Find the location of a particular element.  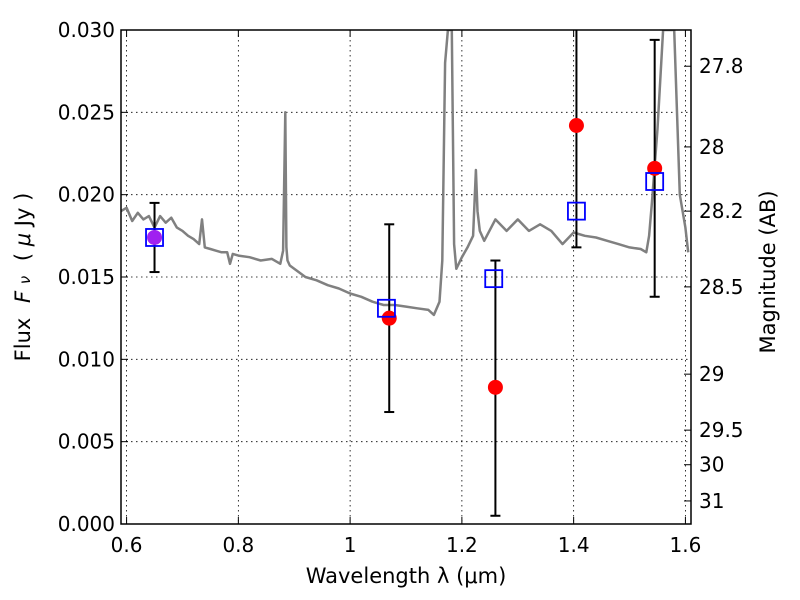

y-tick-label: 0.010 is located at coordinates (86, 359).